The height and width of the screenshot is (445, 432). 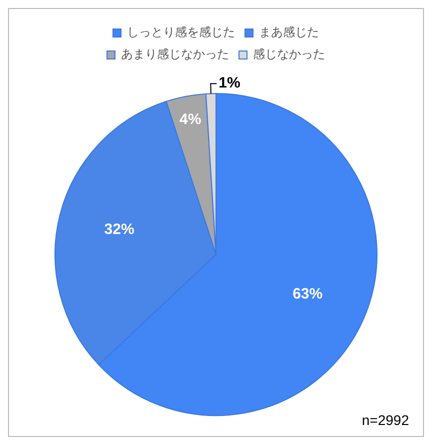 What do you see at coordinates (385, 420) in the screenshot?
I see `text: n=2992` at bounding box center [385, 420].